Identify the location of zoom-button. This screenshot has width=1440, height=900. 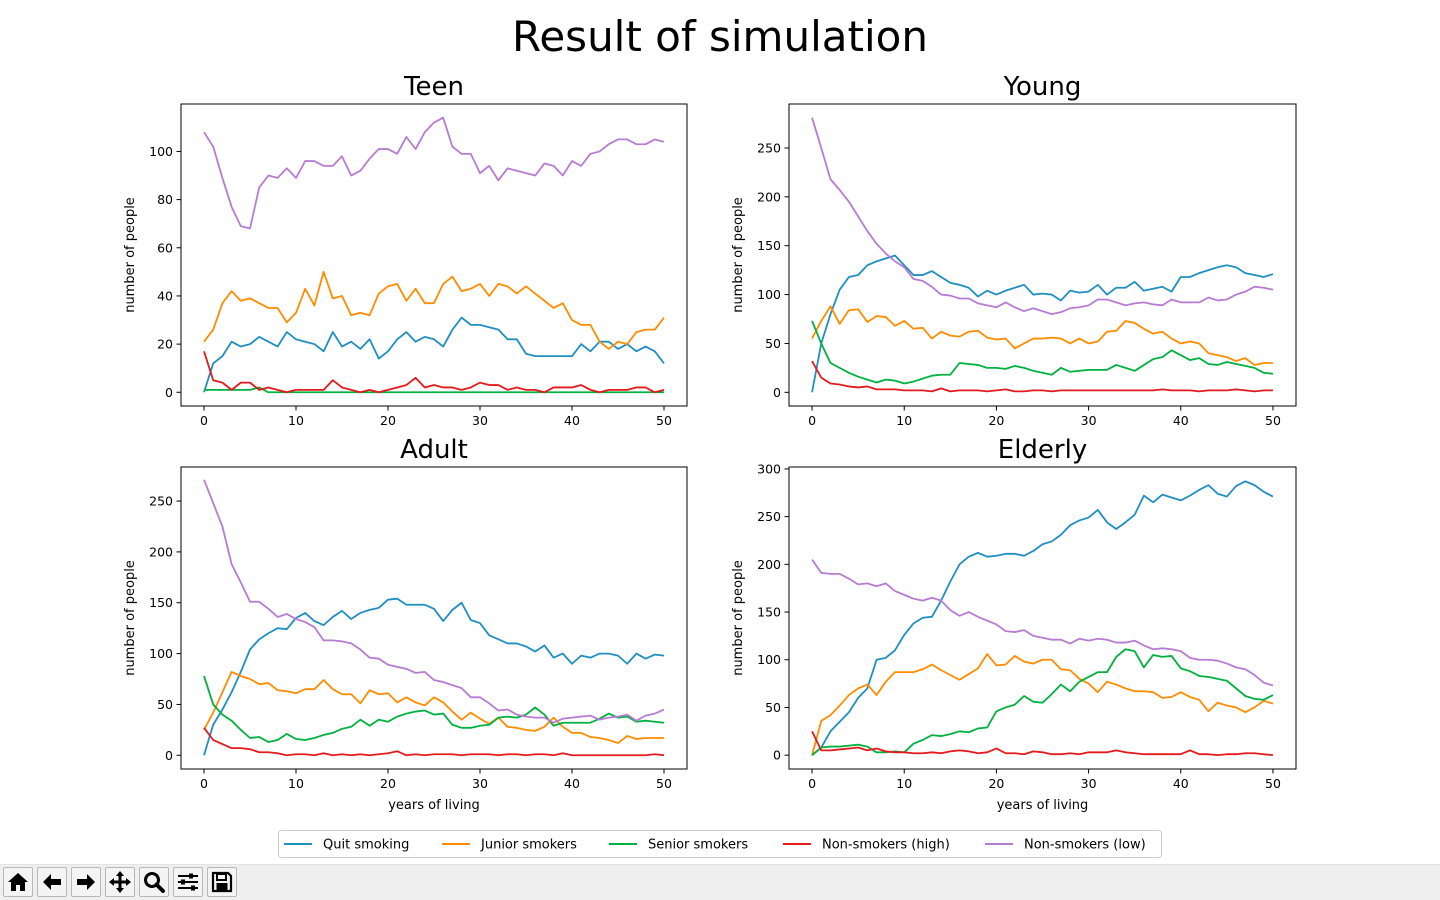
(154, 882).